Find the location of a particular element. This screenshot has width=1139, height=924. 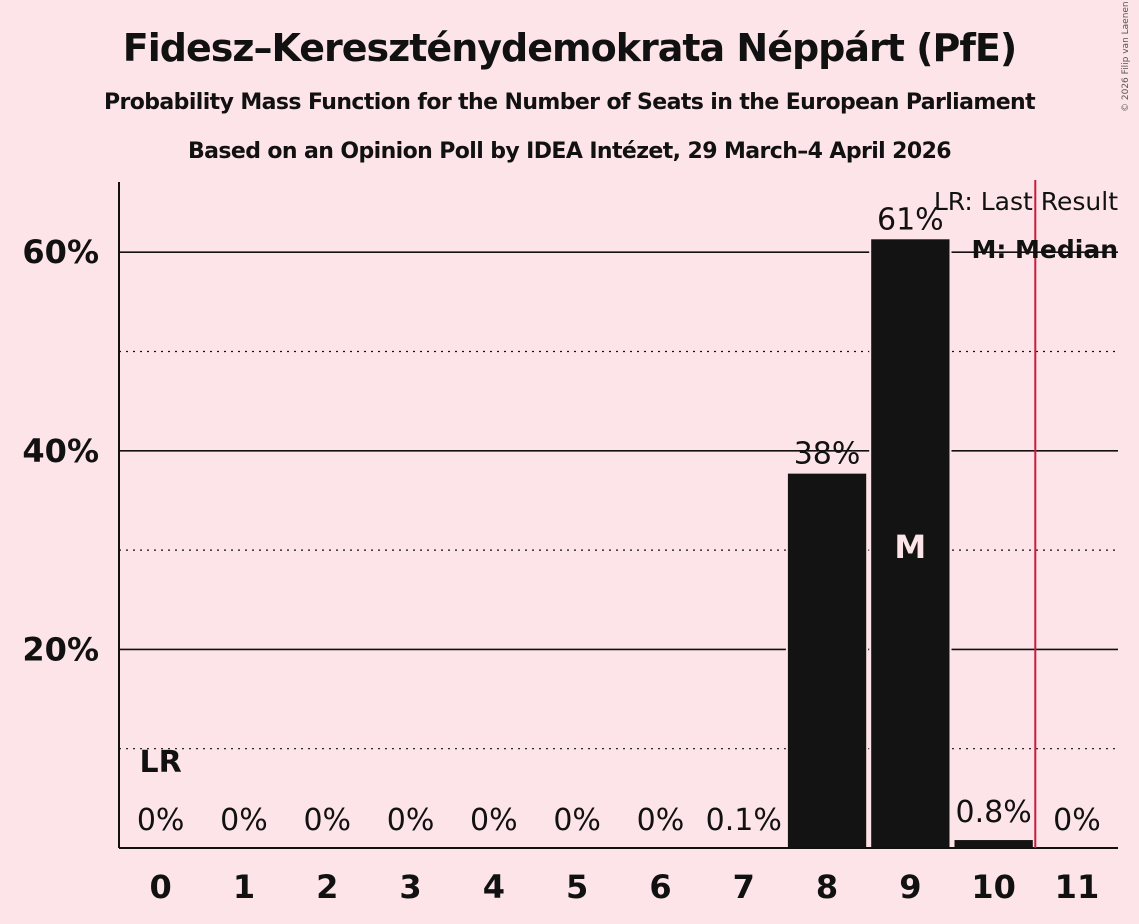

x-tick-label: 11 is located at coordinates (1077, 887).